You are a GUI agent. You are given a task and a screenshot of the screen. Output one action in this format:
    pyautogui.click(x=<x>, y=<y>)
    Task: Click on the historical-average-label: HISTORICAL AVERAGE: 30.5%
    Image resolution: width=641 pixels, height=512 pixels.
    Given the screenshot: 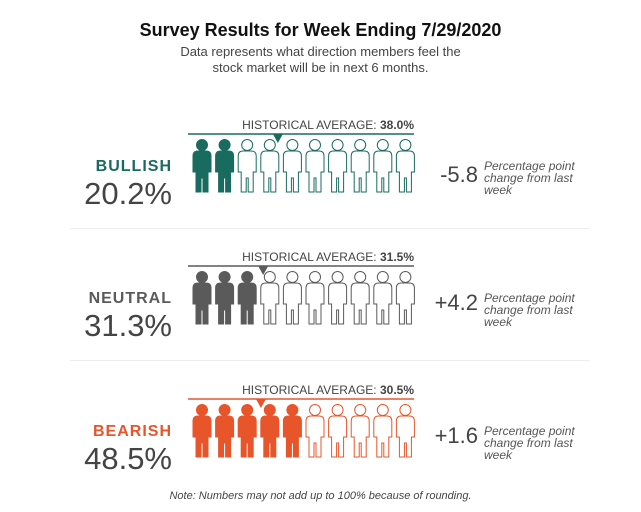 What is the action you would take?
    pyautogui.click(x=328, y=390)
    